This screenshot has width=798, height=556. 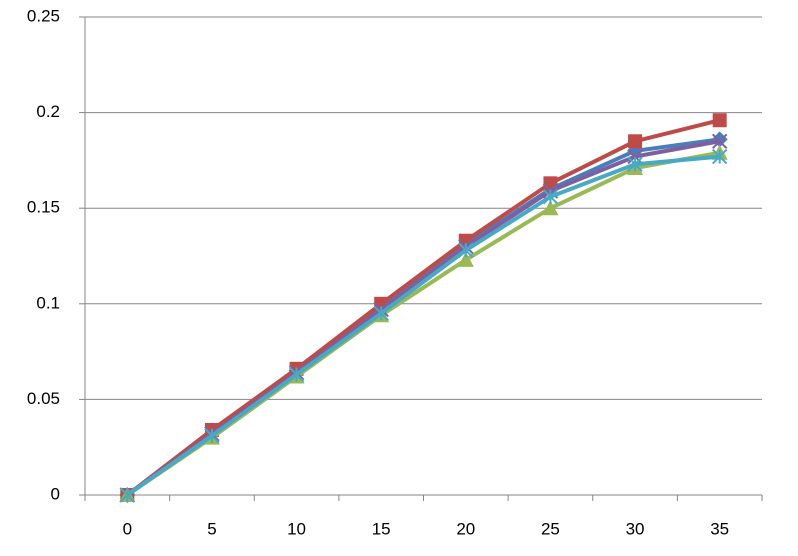 What do you see at coordinates (48, 302) in the screenshot?
I see `y-tick-label: 0.1` at bounding box center [48, 302].